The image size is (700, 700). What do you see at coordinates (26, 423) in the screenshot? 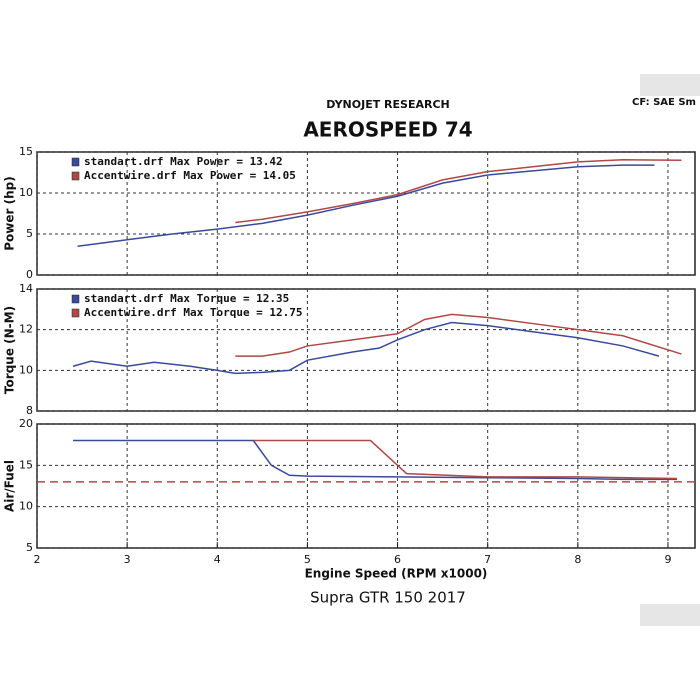
I see `y-tick-label: 20` at bounding box center [26, 423].